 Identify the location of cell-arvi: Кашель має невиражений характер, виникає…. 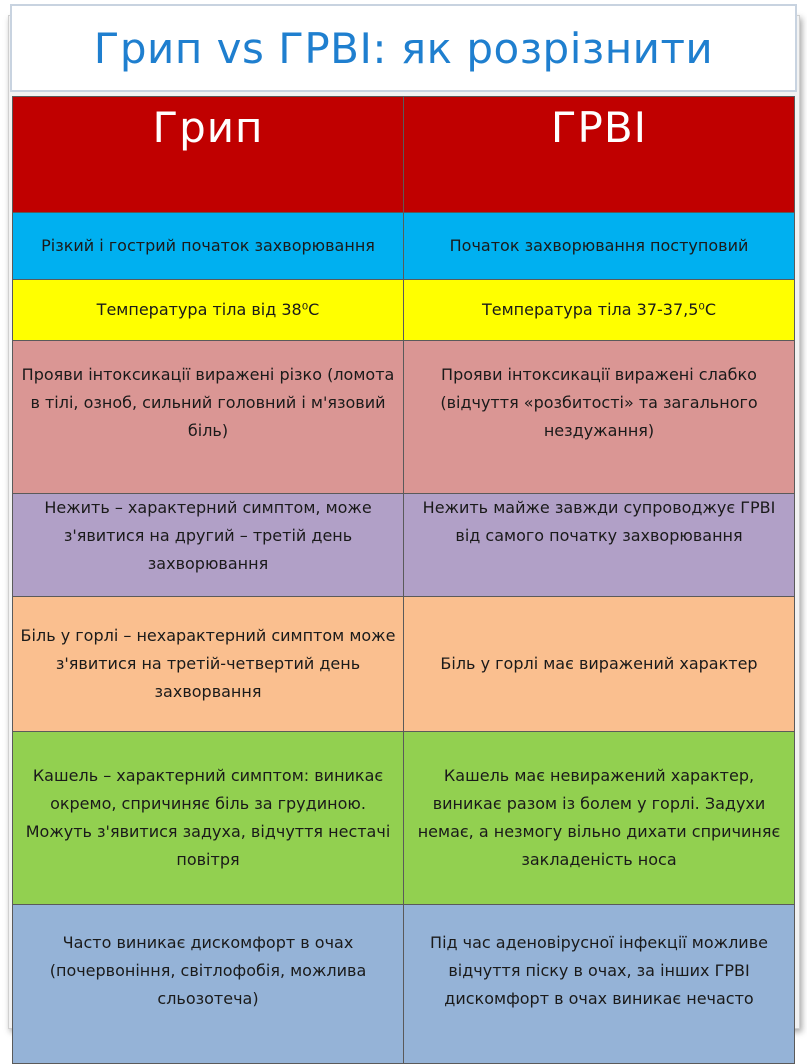
(599, 818).